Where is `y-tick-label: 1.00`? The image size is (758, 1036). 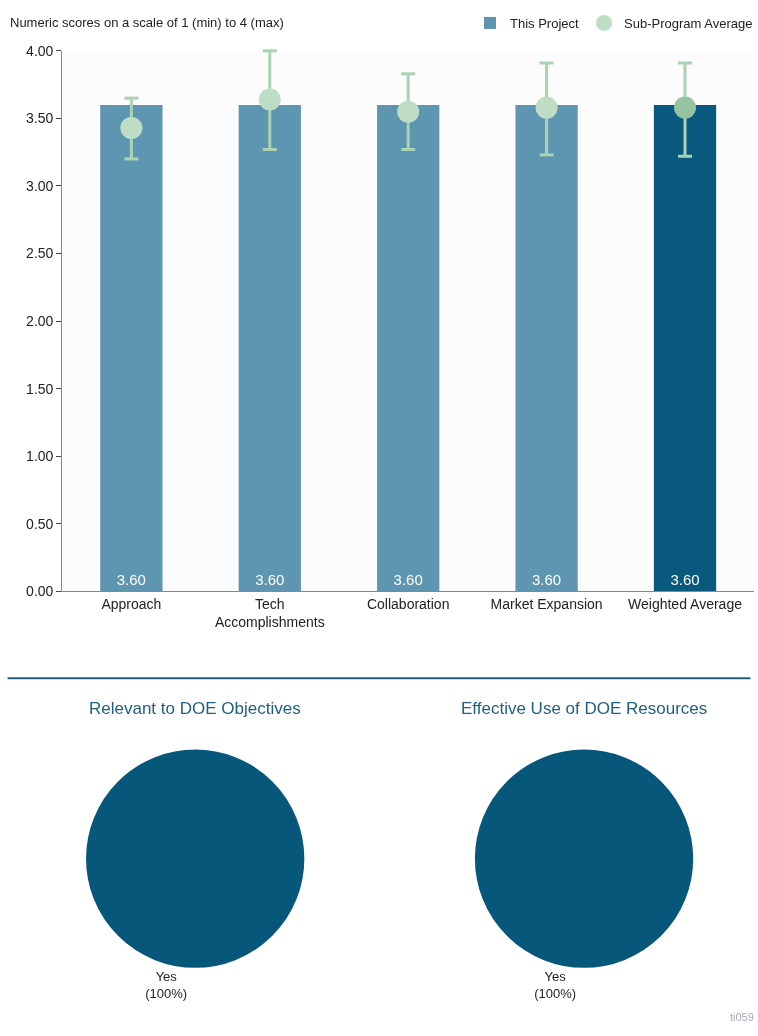
y-tick-label: 1.00 is located at coordinates (40, 456).